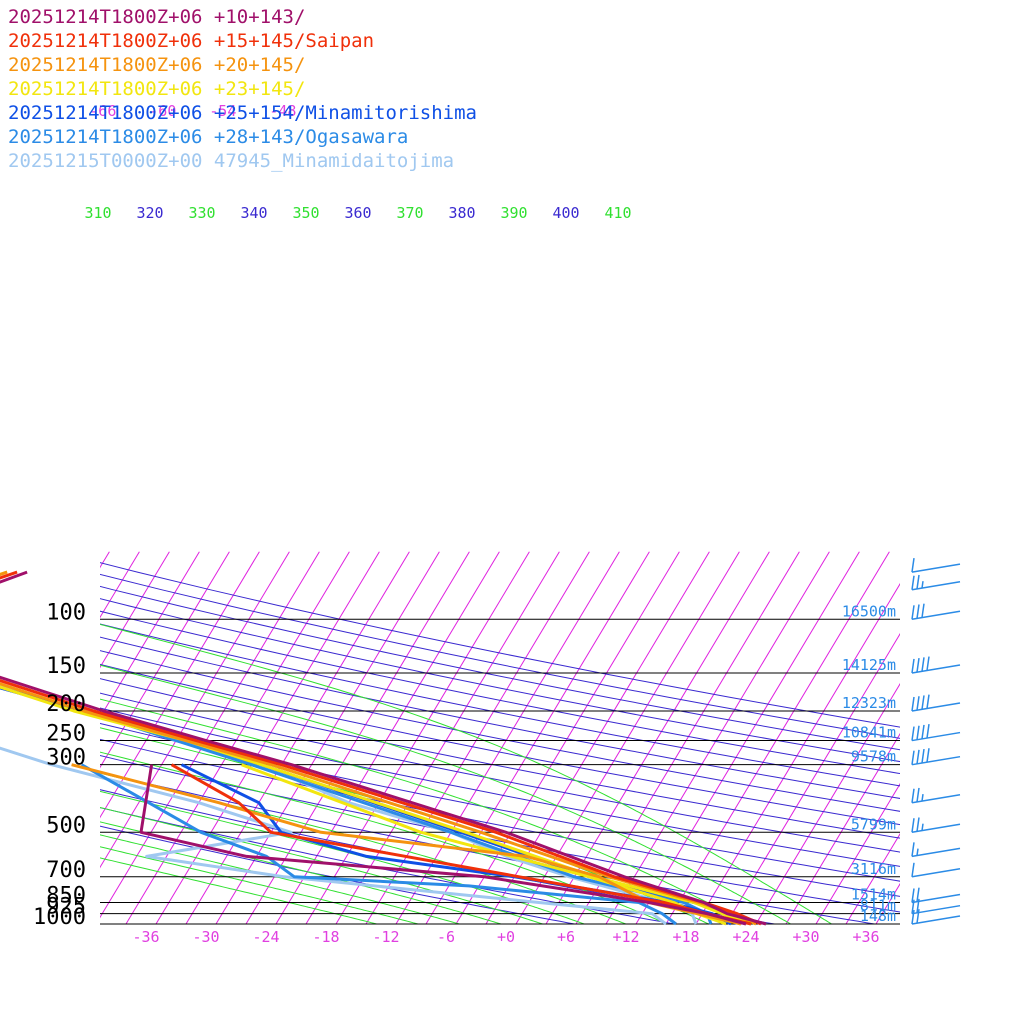 Image resolution: width=1024 pixels, height=1024 pixels. What do you see at coordinates (461, 213) in the screenshot?
I see `theta-label: 380` at bounding box center [461, 213].